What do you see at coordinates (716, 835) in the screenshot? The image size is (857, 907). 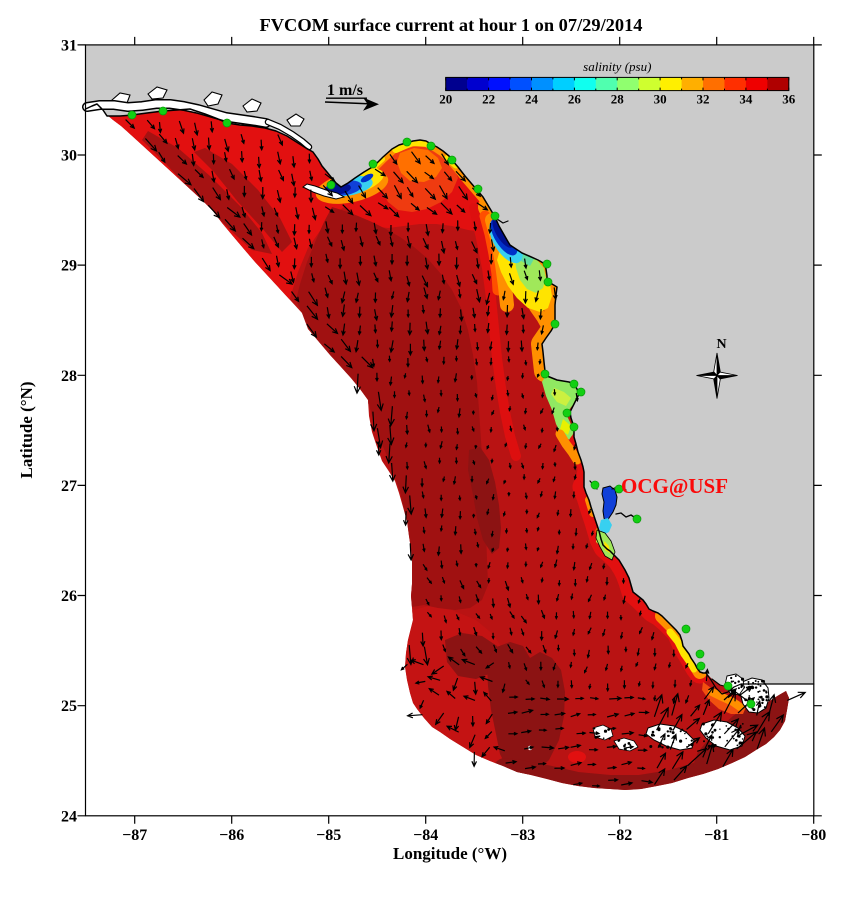 I see `svg-text: −81` at bounding box center [716, 835].